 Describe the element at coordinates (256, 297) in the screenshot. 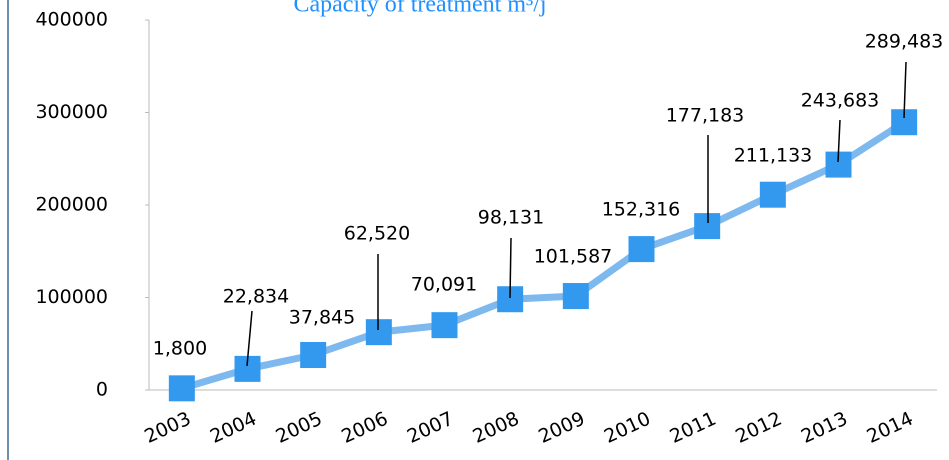

I see `data-label: 22,834` at that location.